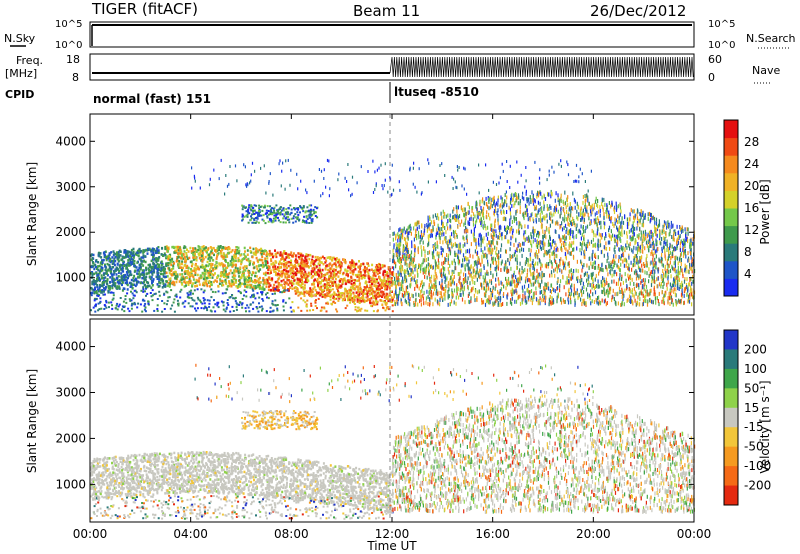  I want to click on station-title: TIGER (fitACF), so click(144, 9).